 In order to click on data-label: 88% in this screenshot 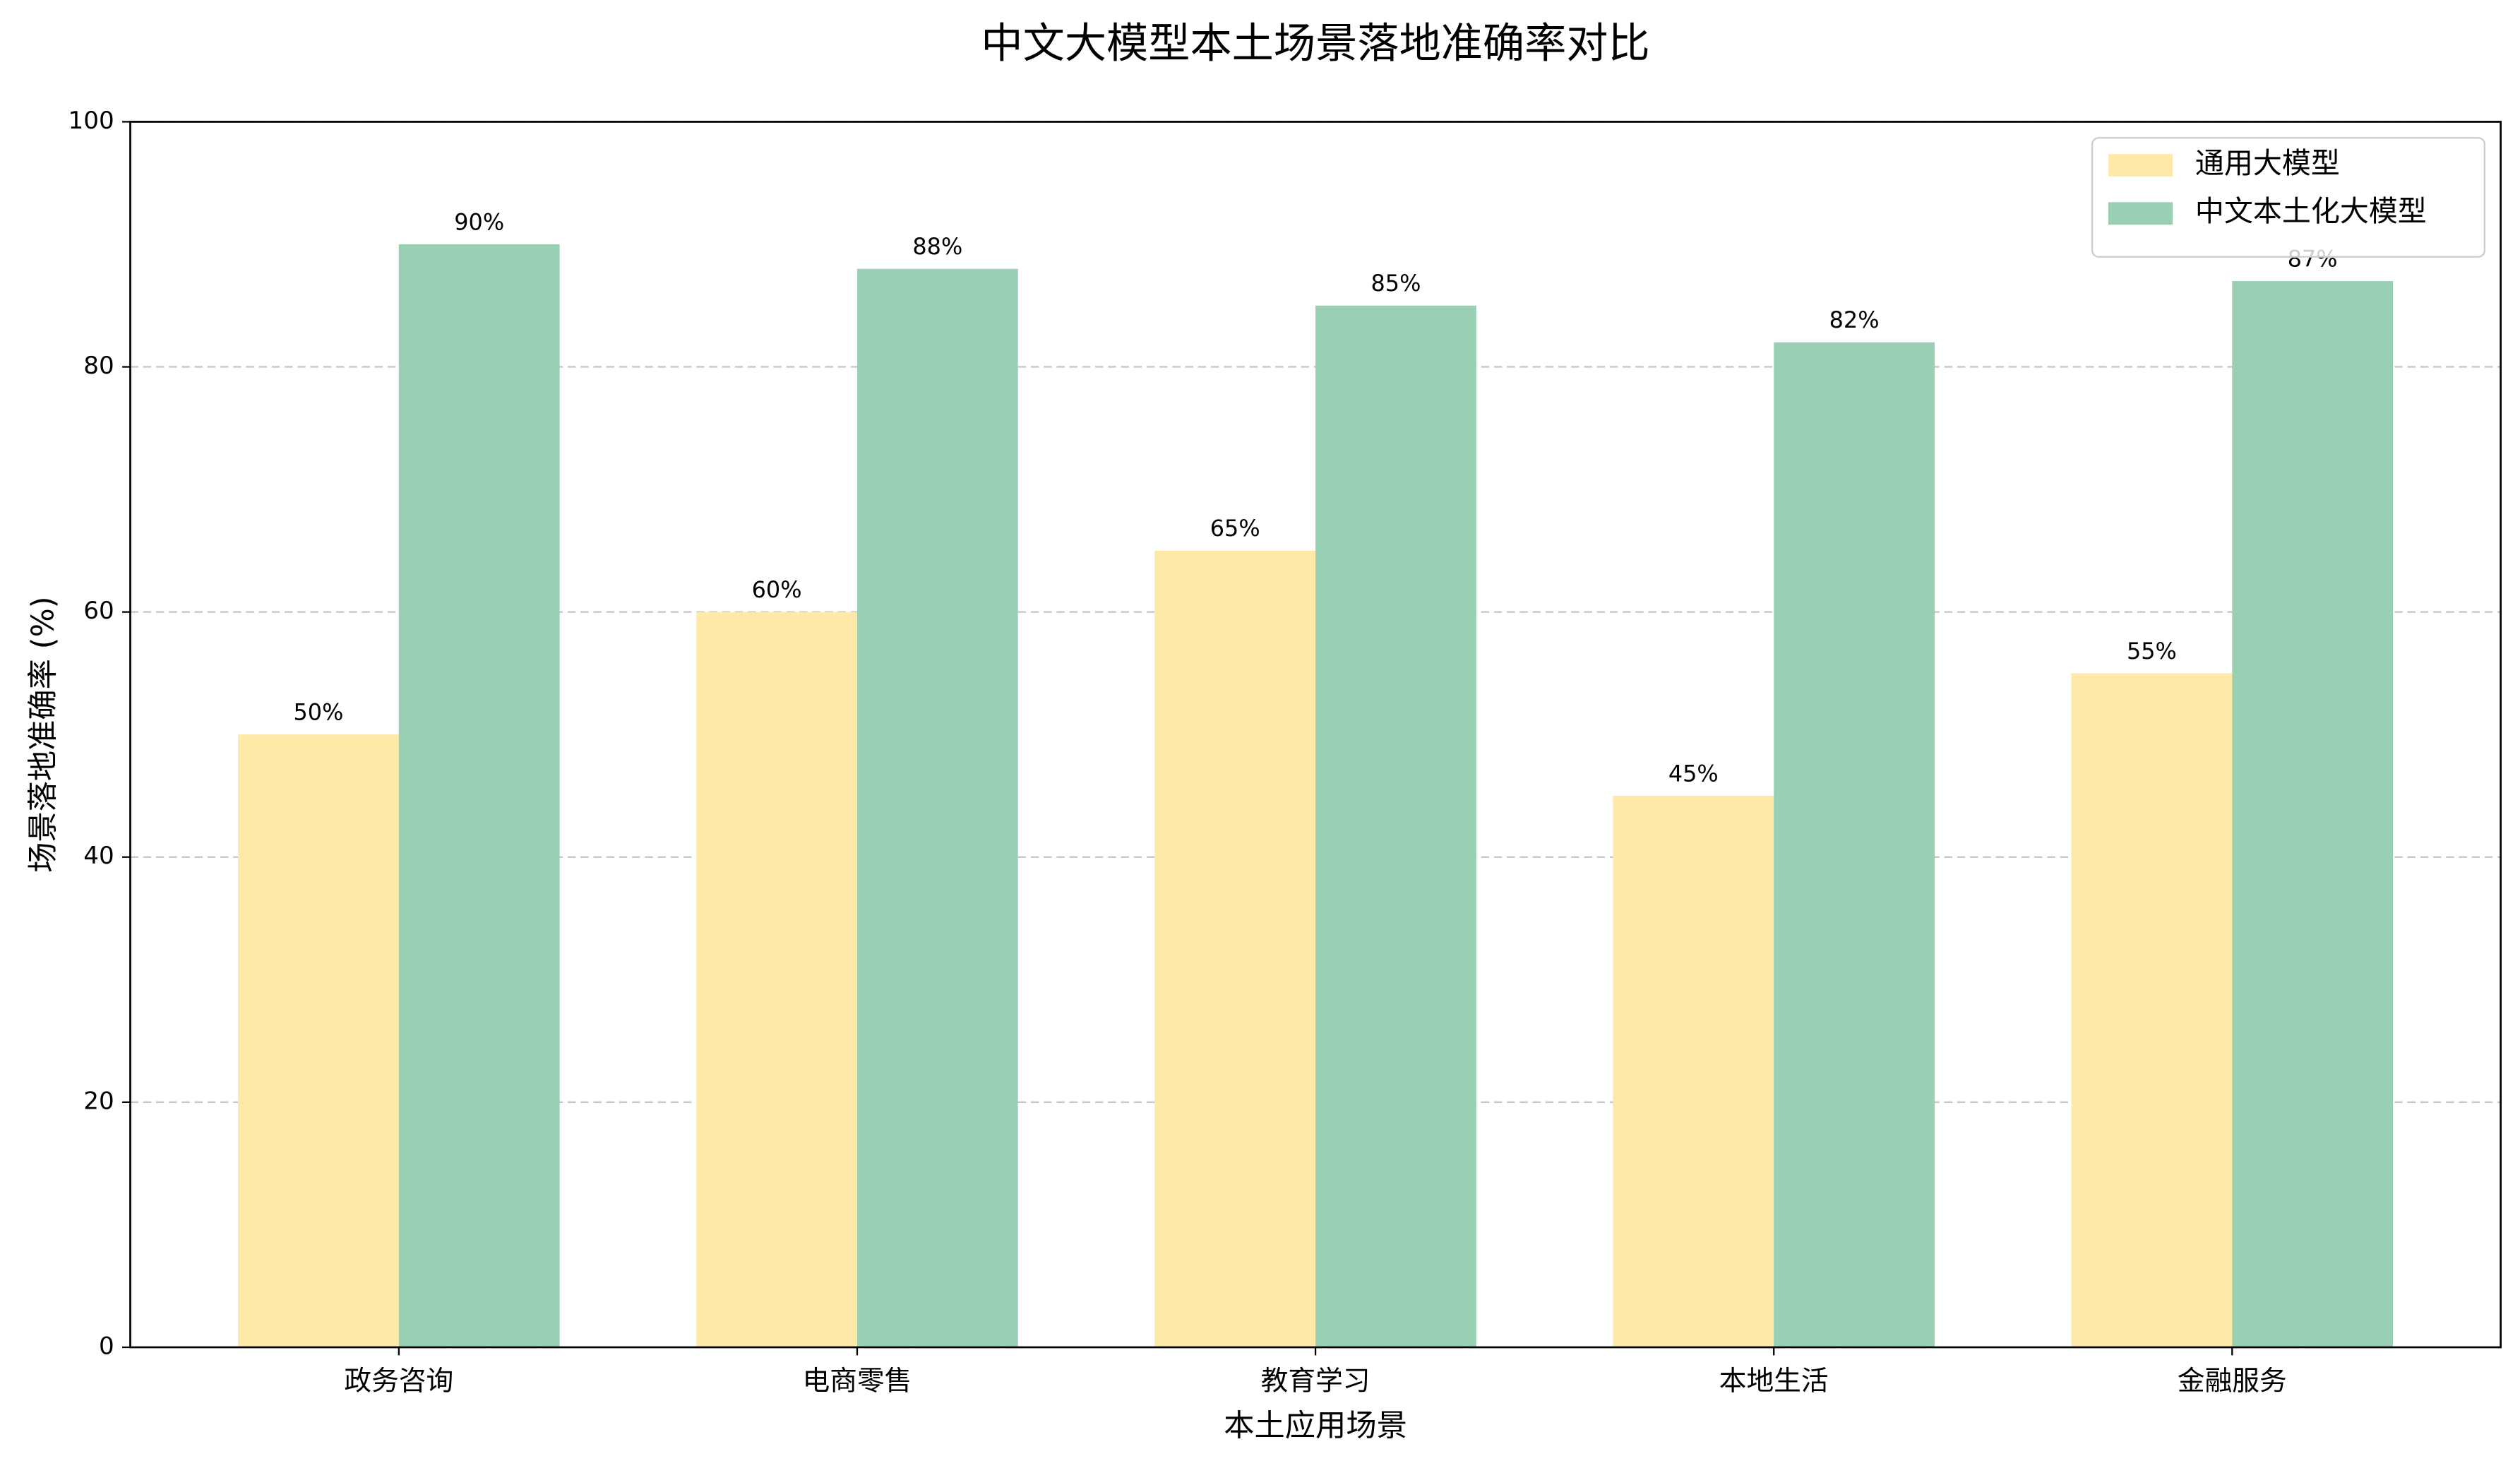, I will do `click(937, 246)`.